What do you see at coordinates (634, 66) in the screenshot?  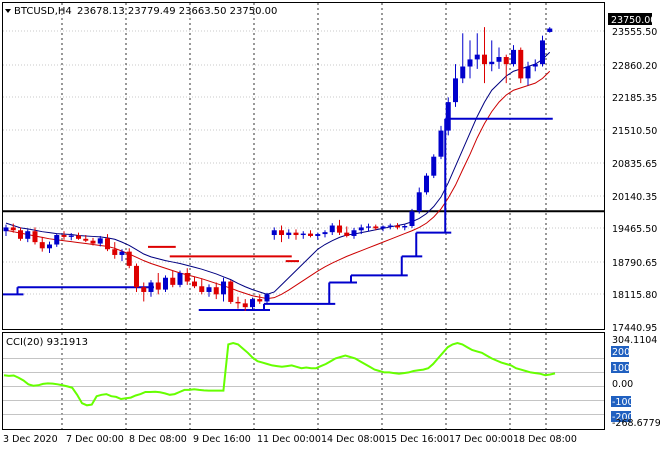 I see `price-label: 22860.20` at bounding box center [634, 66].